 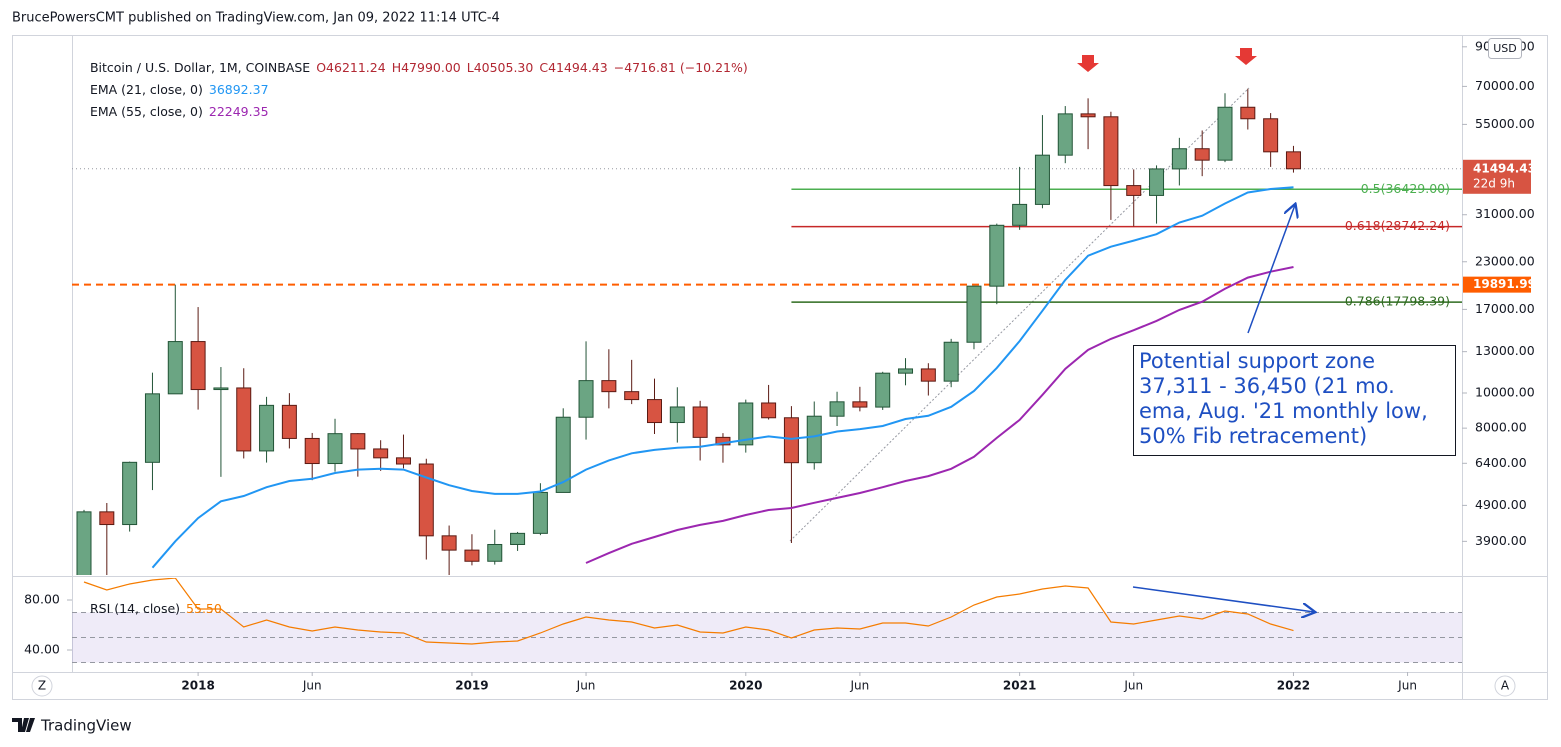 I want to click on button-label: Z, so click(x=42, y=686).